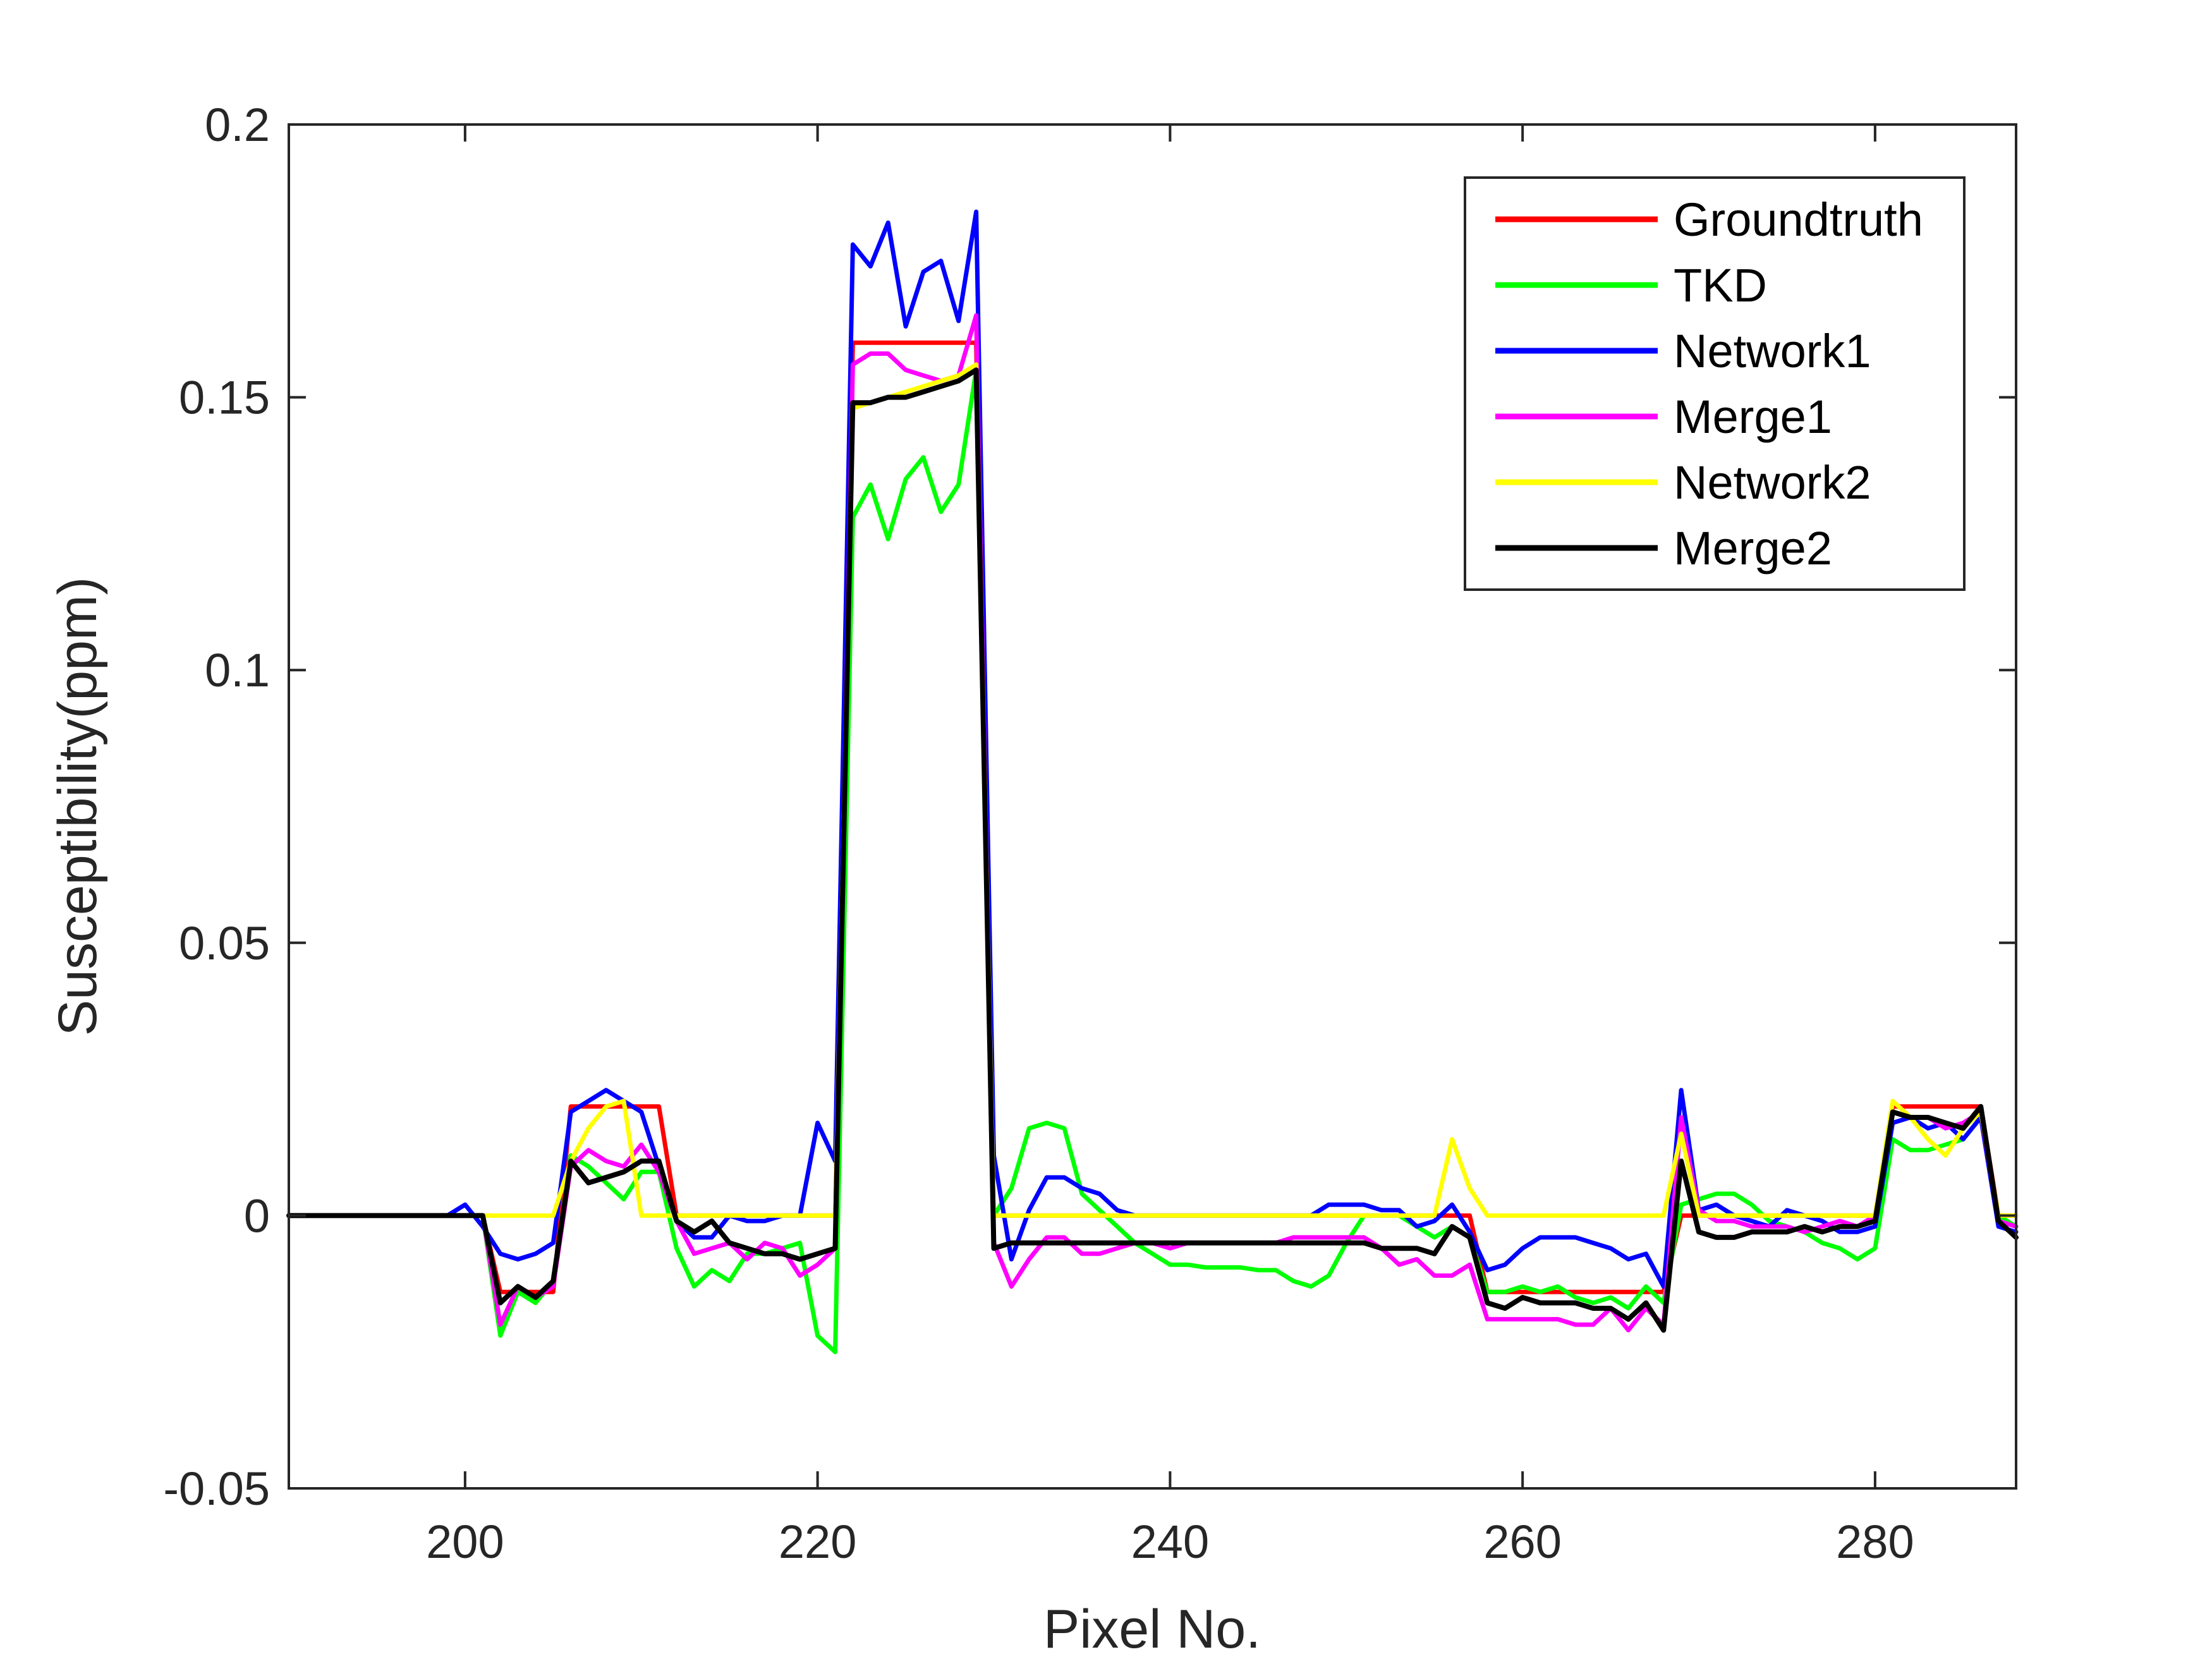 Image resolution: width=2212 pixels, height=1659 pixels. I want to click on y-tick-label: 0.1, so click(237, 670).